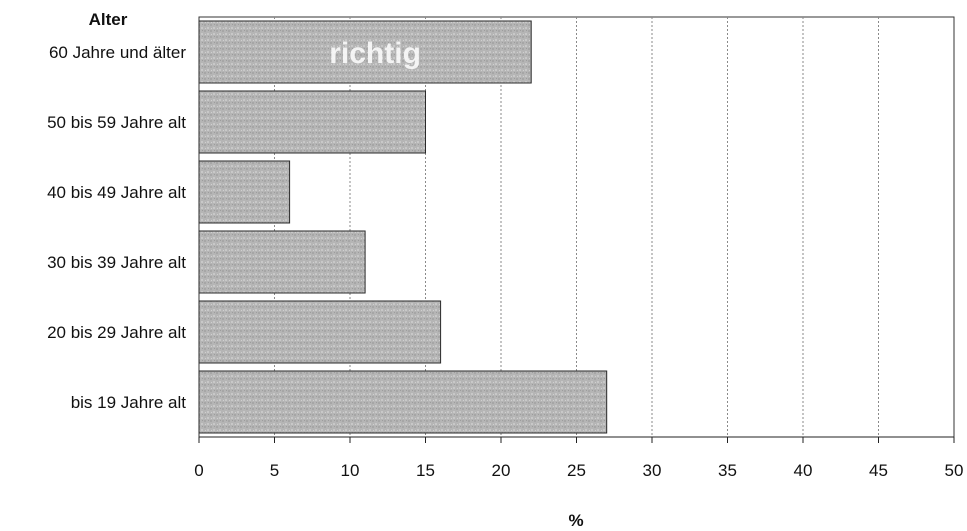 This screenshot has width=967, height=531. Describe the element at coordinates (576, 470) in the screenshot. I see `x-tick-label: 25` at that location.